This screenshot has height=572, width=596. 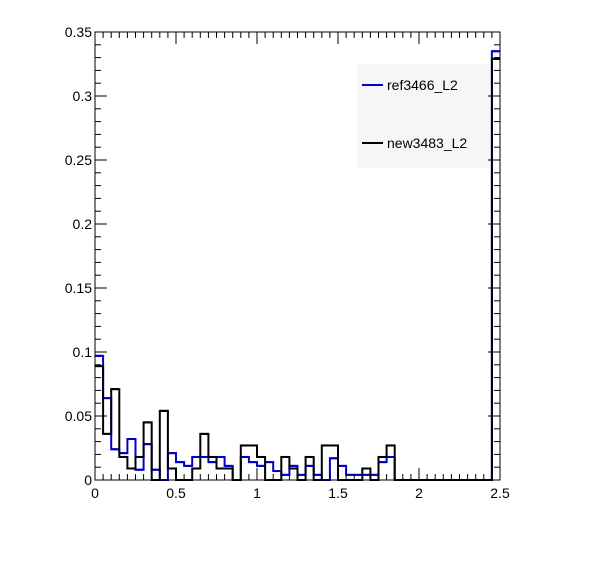 I want to click on x-tick-label: 2, so click(x=419, y=493).